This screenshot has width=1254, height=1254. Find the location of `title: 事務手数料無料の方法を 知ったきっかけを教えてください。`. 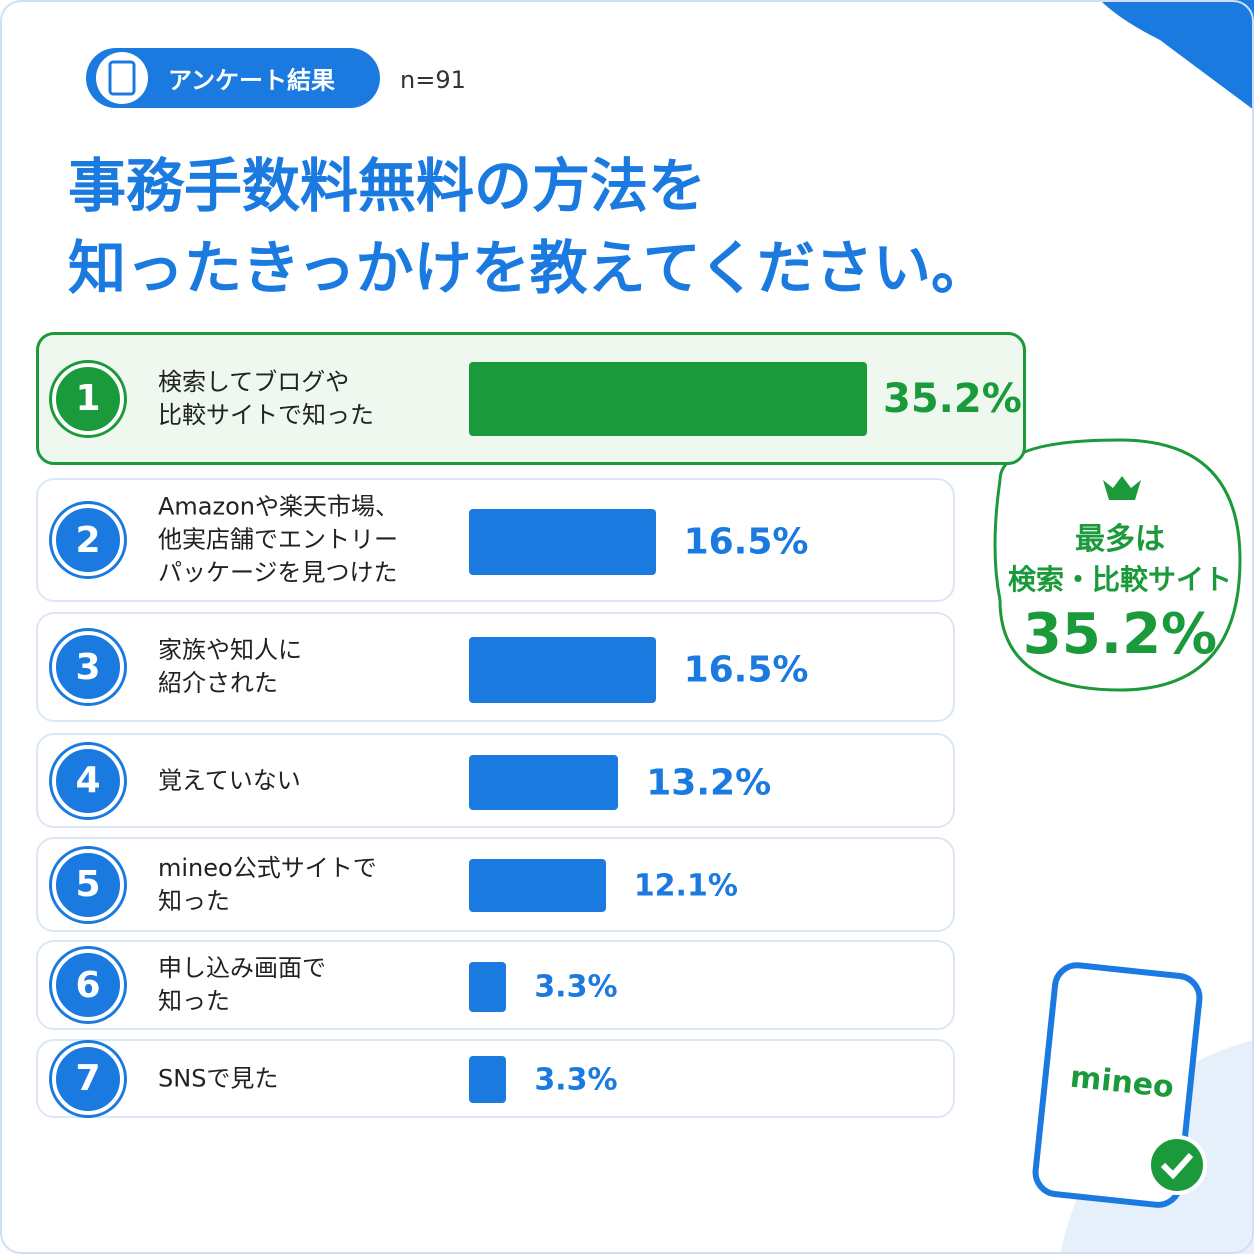

title: 事務手数料無料の方法を 知ったきっかけを教えてください。 is located at coordinates (528, 227).